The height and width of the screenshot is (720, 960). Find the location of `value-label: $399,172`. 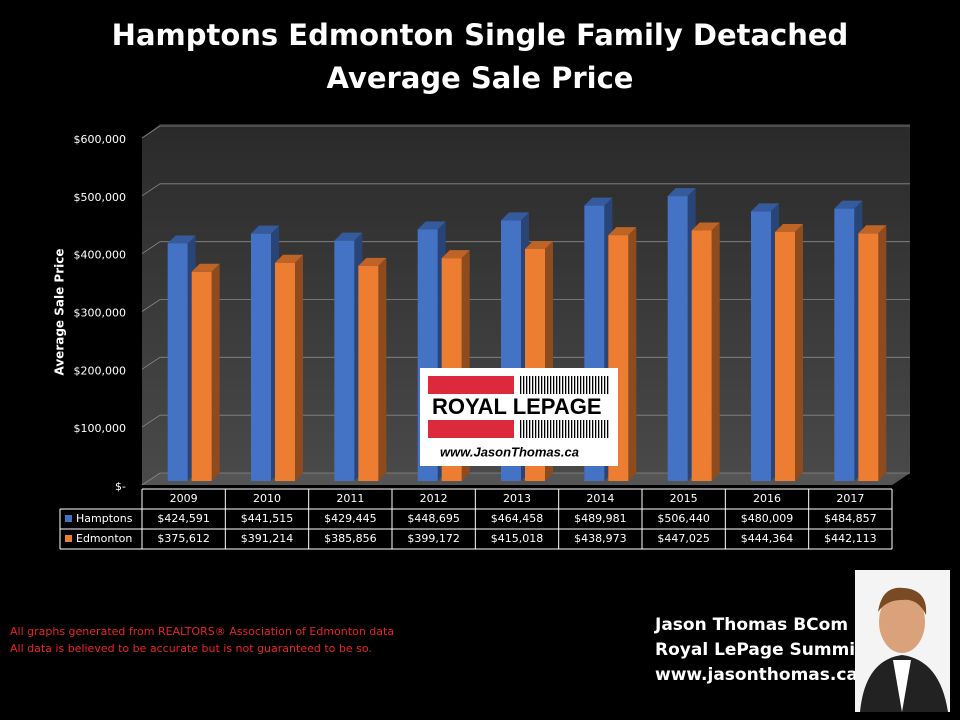

value-label: $399,172 is located at coordinates (433, 538).